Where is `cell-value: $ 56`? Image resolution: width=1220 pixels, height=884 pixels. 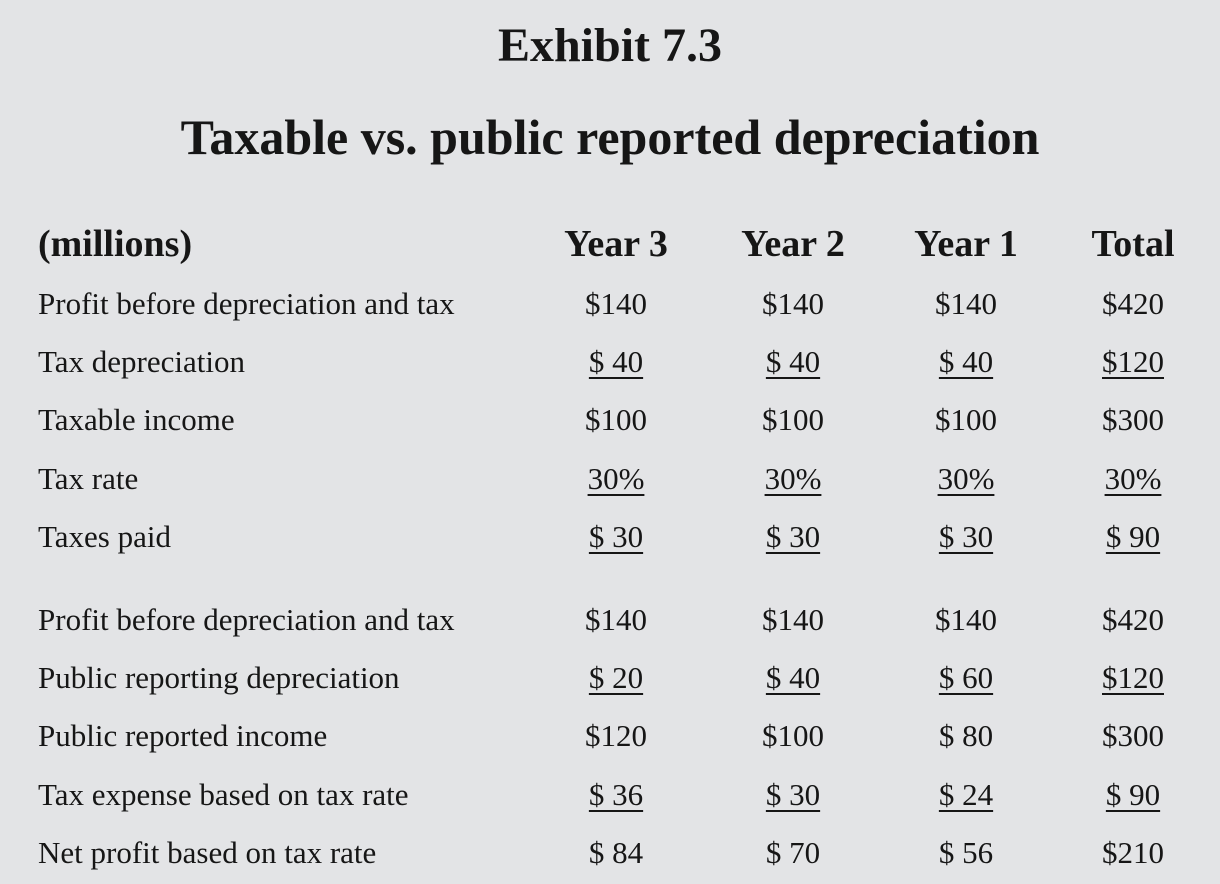
cell-value: $ 56 is located at coordinates (966, 852).